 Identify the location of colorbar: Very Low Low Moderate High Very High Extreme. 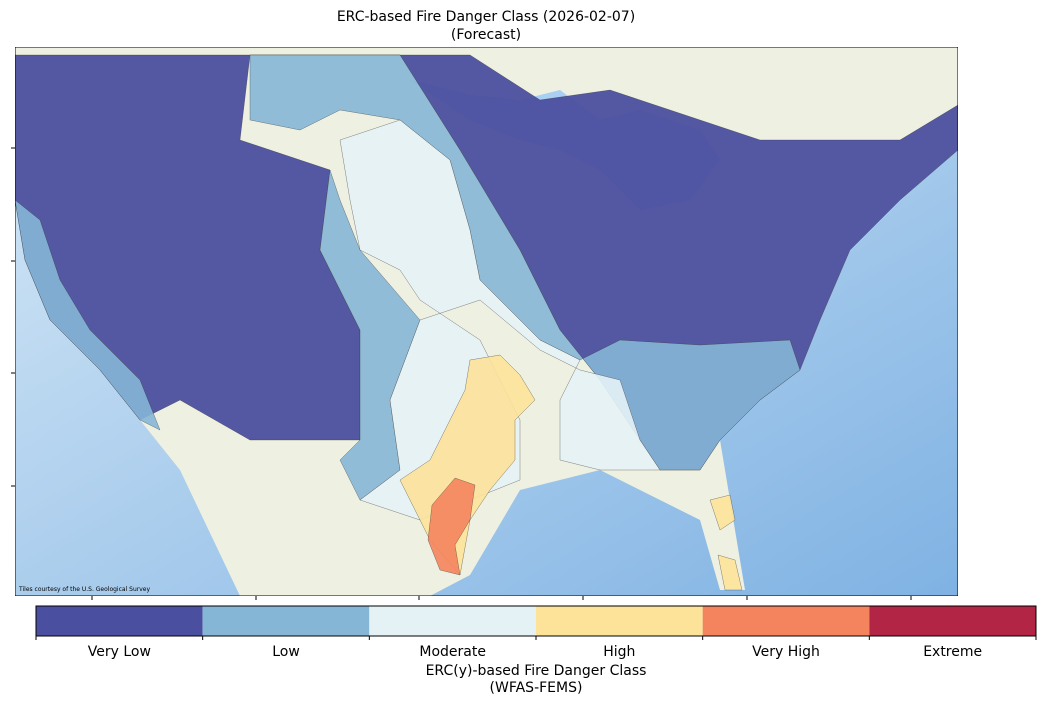
(536, 632).